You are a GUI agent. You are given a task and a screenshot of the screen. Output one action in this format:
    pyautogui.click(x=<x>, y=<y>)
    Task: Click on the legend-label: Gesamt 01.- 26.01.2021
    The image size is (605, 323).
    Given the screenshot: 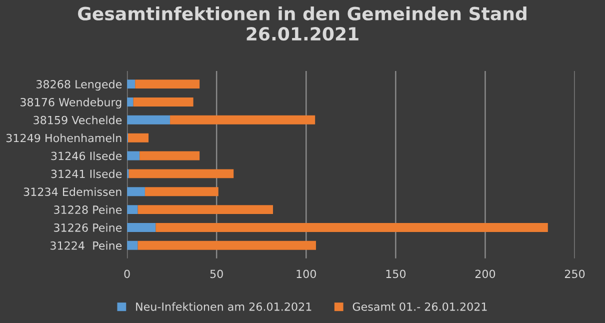 What is the action you would take?
    pyautogui.click(x=419, y=306)
    